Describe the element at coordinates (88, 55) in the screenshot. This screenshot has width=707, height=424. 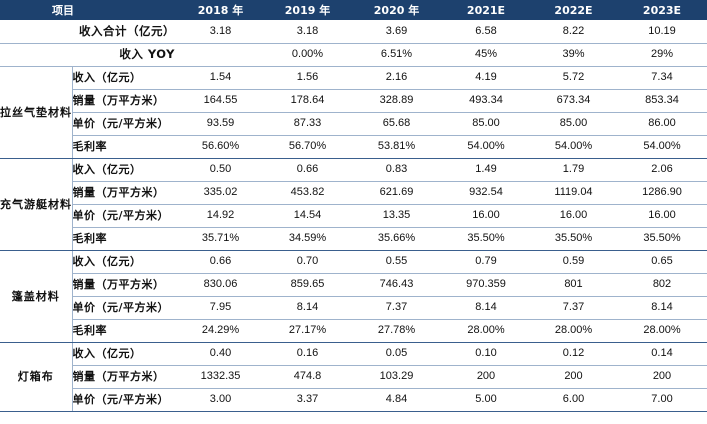
I see `summary-label: 收入 YOY` at that location.